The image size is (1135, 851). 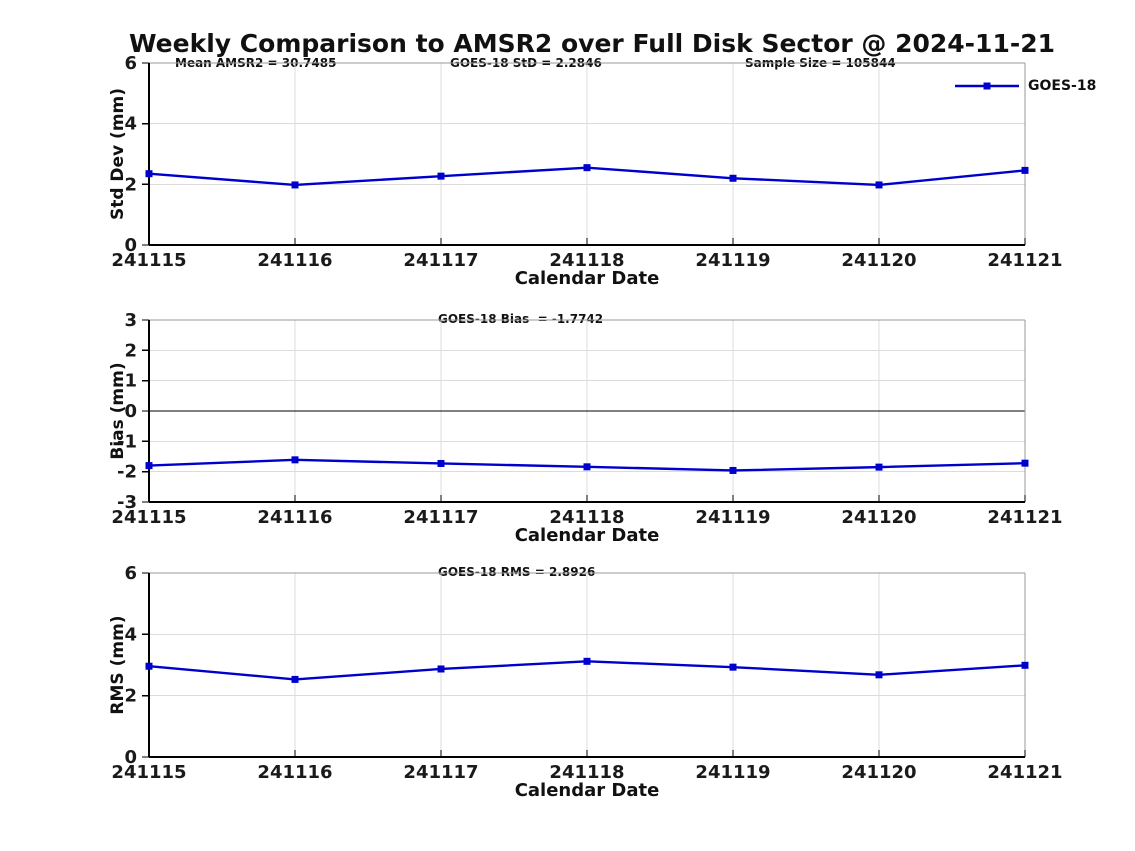 I want to click on y-tick-label: 1, so click(x=130, y=381).